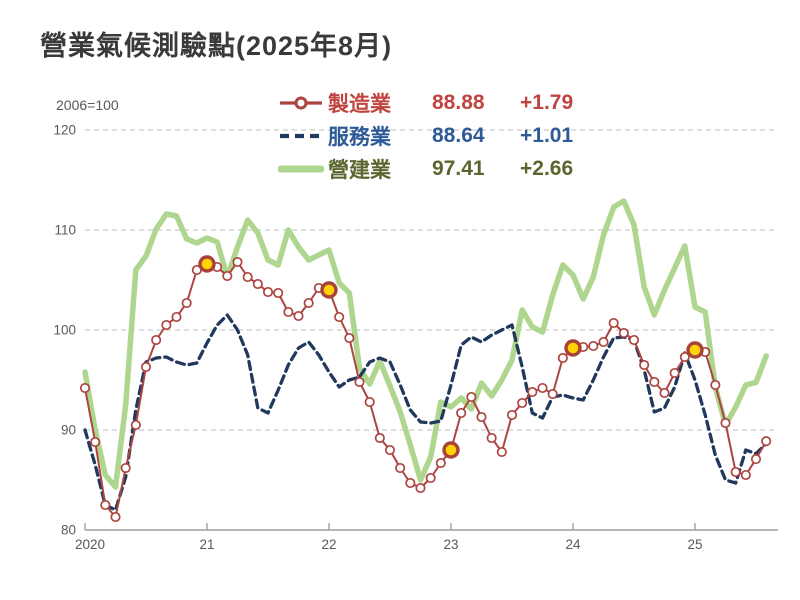 The height and width of the screenshot is (600, 800). What do you see at coordinates (359, 137) in the screenshot?
I see `legend-name-services: 服務業` at bounding box center [359, 137].